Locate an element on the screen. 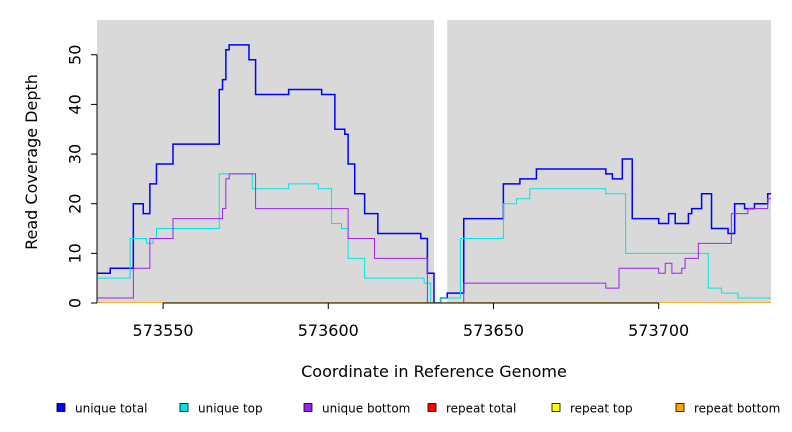 Image resolution: width=792 pixels, height=432 pixels. x-tick-label: 573700 is located at coordinates (658, 330).